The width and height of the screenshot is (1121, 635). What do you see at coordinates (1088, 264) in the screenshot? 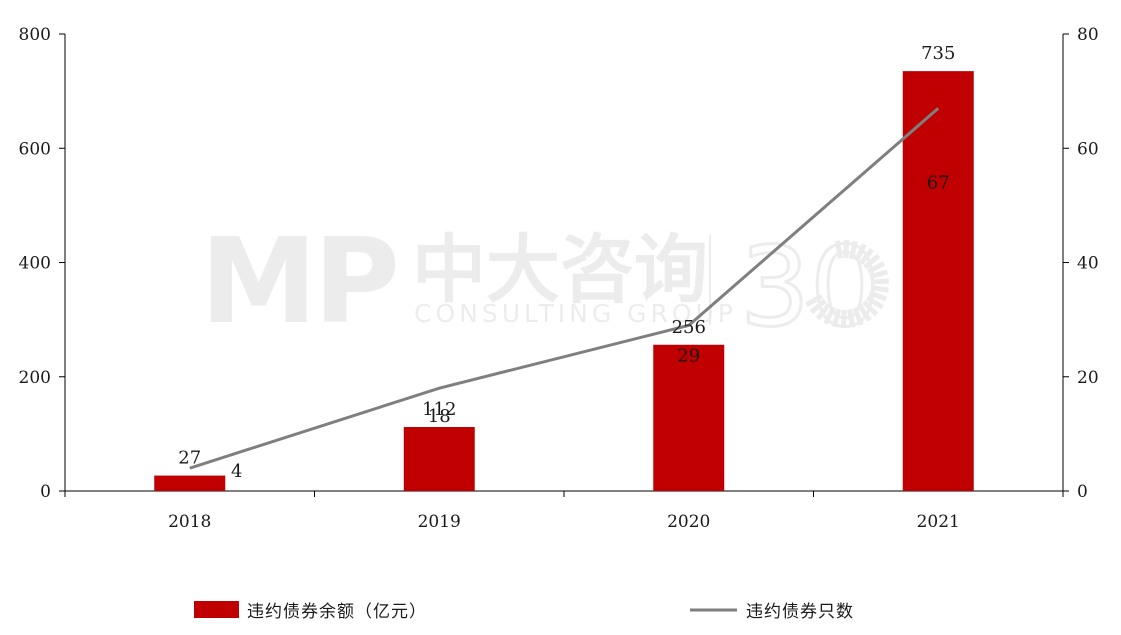
I see `right-tick-label: 40` at bounding box center [1088, 264].